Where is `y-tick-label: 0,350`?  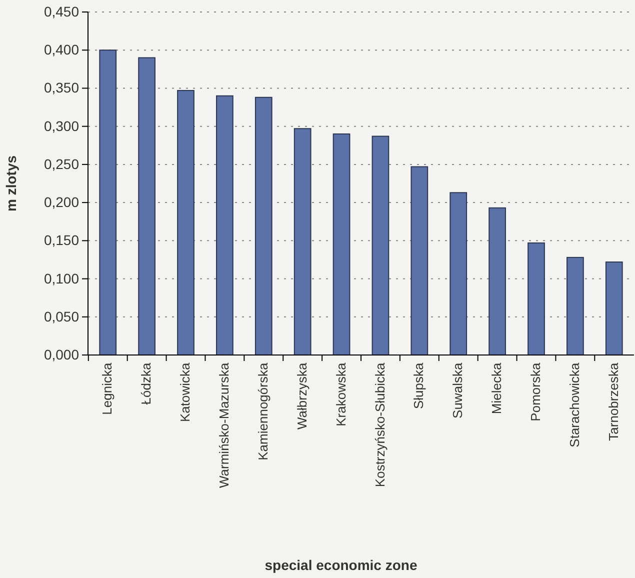
y-tick-label: 0,350 is located at coordinates (62, 88).